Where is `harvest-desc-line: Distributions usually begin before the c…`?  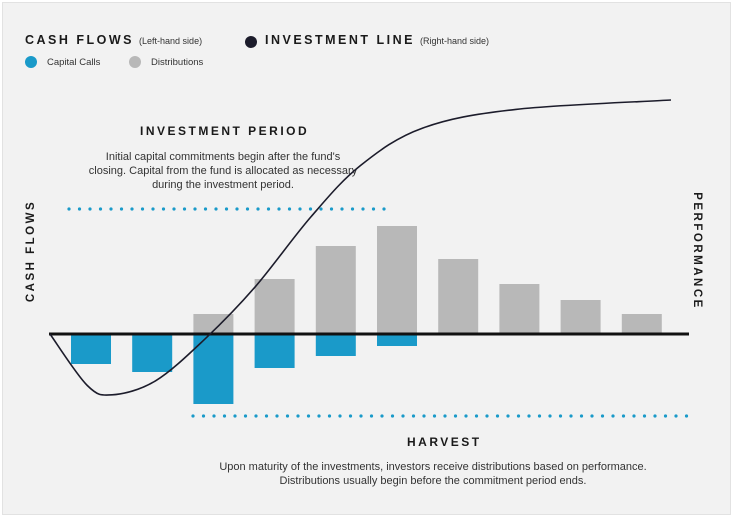 harvest-desc-line: Distributions usually begin before the c… is located at coordinates (433, 481).